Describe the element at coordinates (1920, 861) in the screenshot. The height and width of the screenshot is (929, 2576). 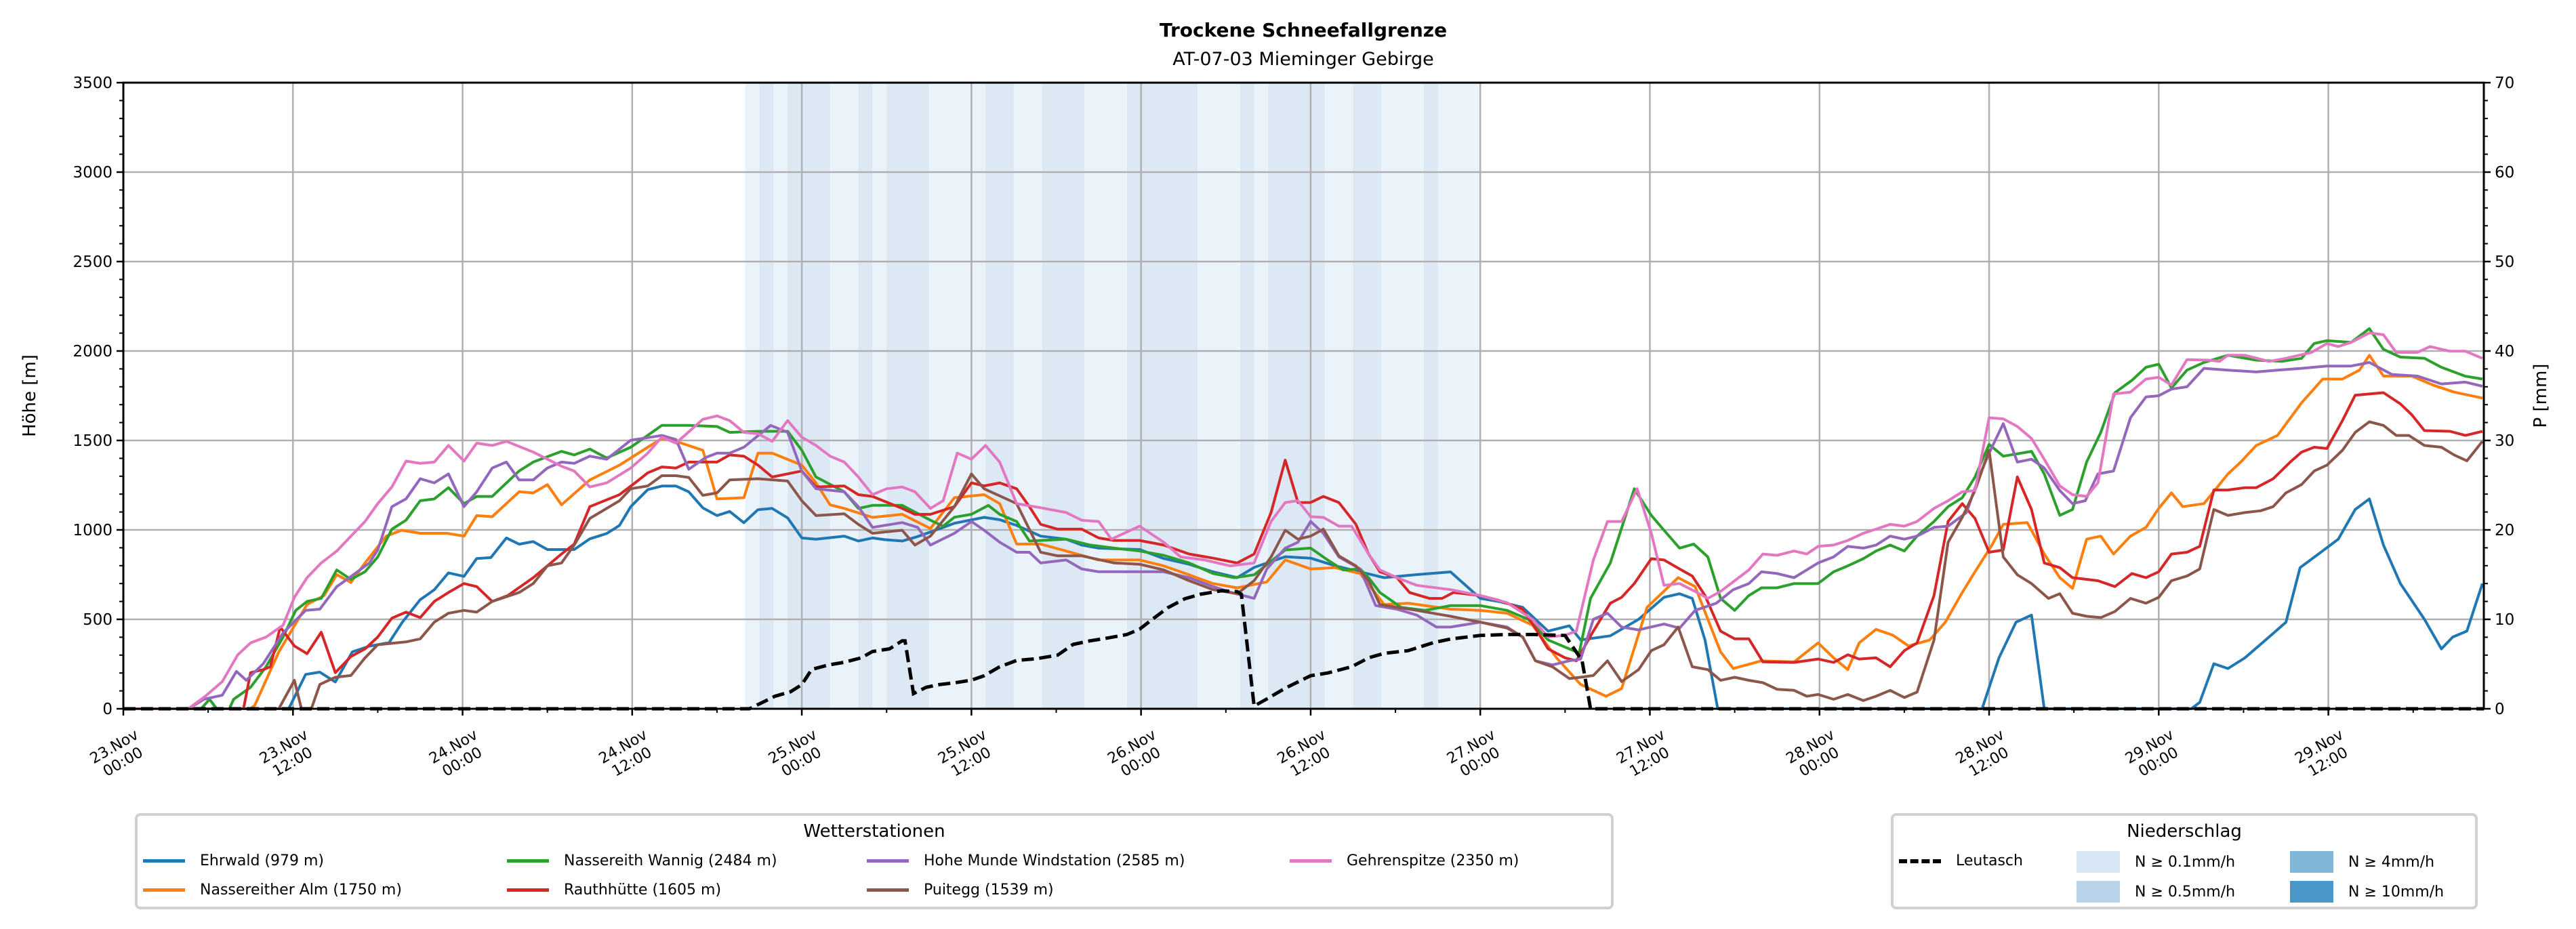
I see `legend-swatch-dashed` at that location.